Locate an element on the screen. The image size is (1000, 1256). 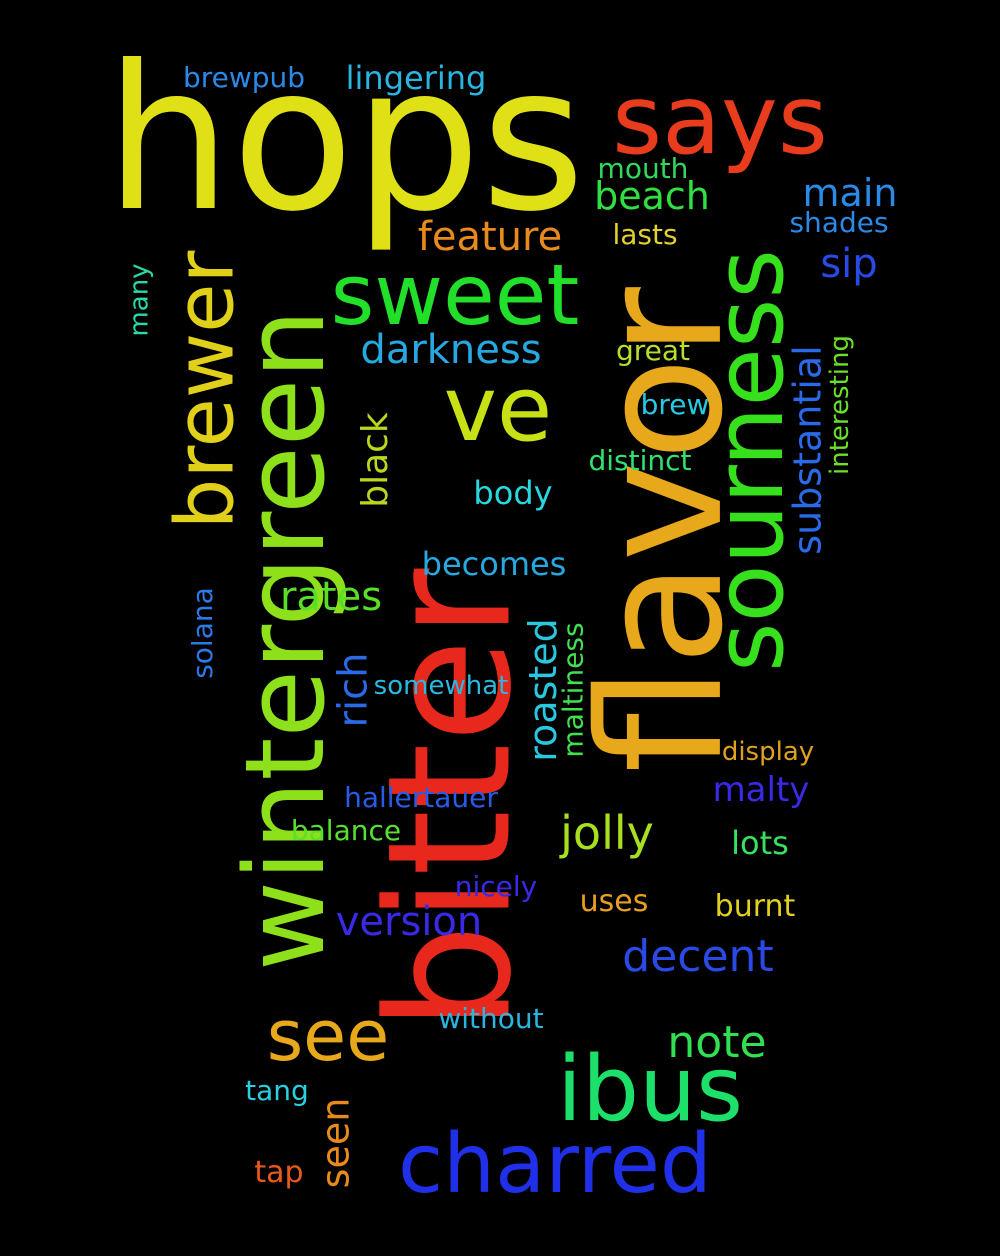
word-decent: decent is located at coordinates (698, 956).